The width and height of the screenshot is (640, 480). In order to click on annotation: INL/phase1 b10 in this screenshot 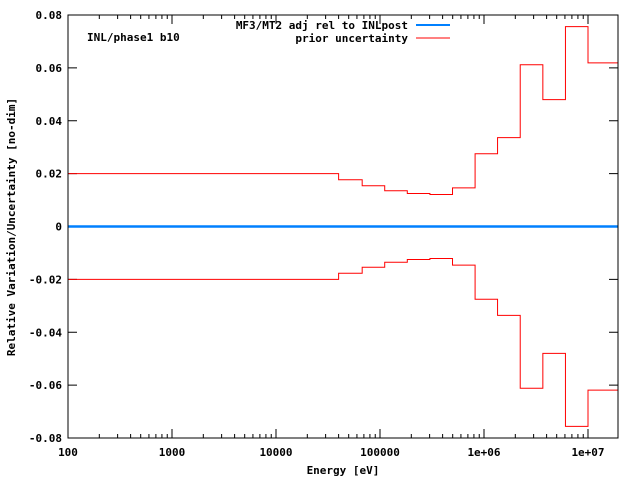, I will do `click(133, 37)`.